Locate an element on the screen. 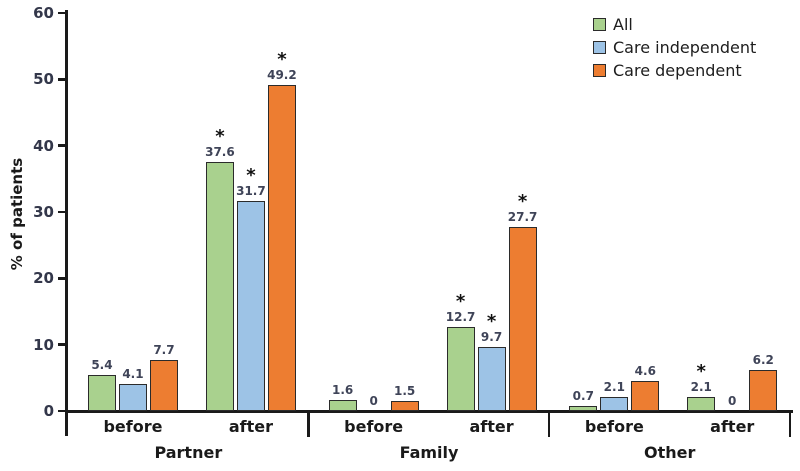 The width and height of the screenshot is (800, 471). y-tick-label: 10 is located at coordinates (43, 344).